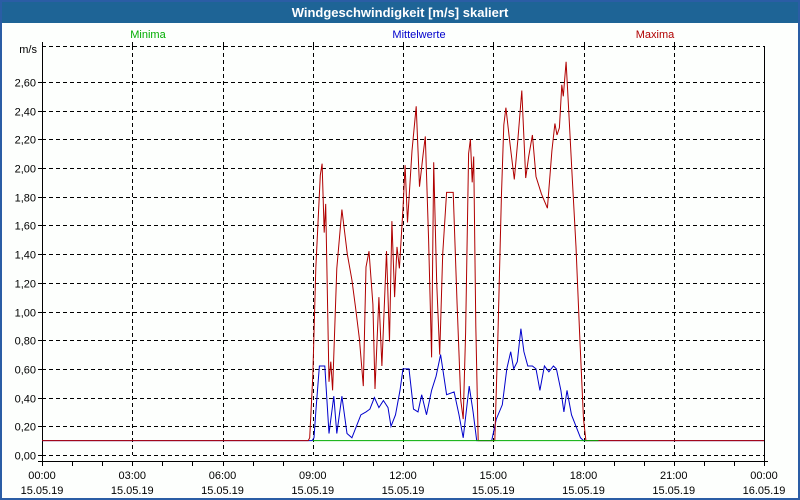  Describe the element at coordinates (25, 371) in the screenshot. I see `y-axis-tick-label: 0,60` at that location.